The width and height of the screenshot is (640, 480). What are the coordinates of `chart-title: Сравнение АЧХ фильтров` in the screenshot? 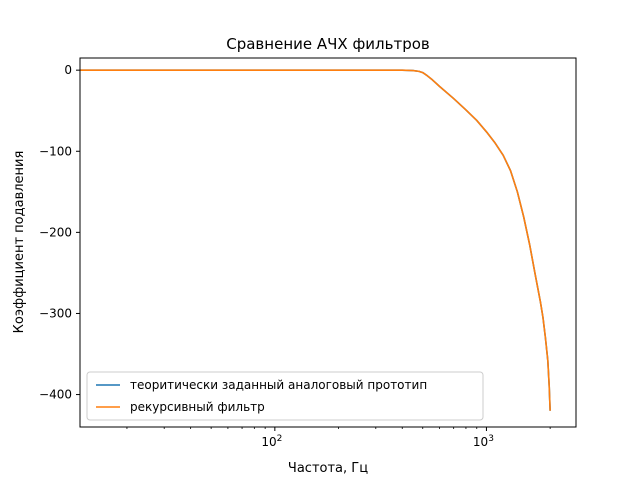 It's located at (327, 44).